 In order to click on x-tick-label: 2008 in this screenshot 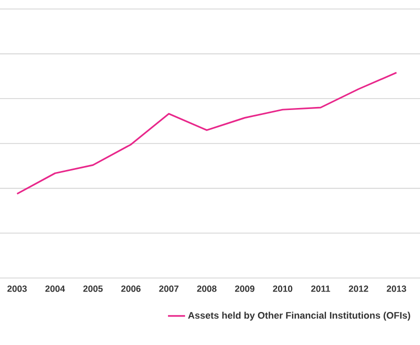, I will do `click(207, 289)`.